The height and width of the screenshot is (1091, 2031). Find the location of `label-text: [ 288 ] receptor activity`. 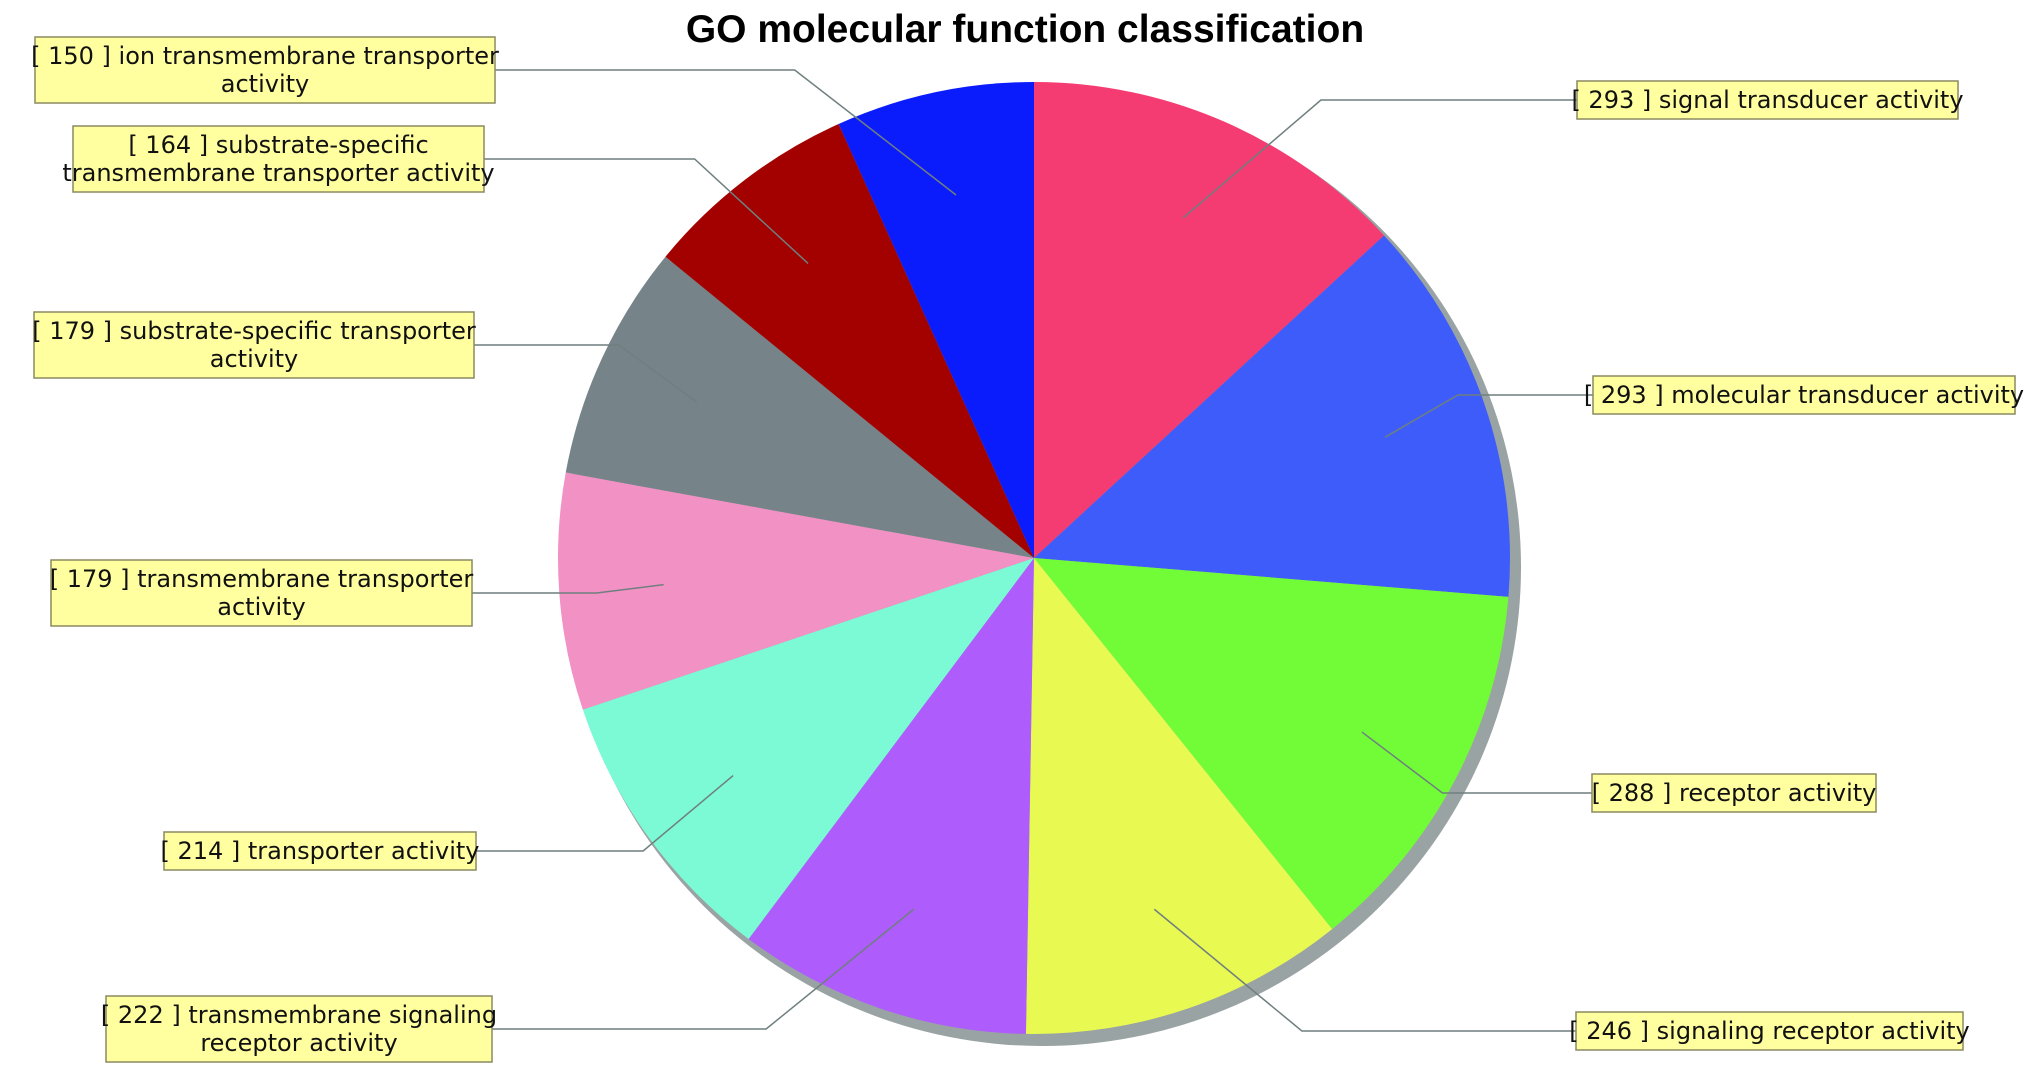

label-text: [ 288 ] receptor activity is located at coordinates (1734, 793).